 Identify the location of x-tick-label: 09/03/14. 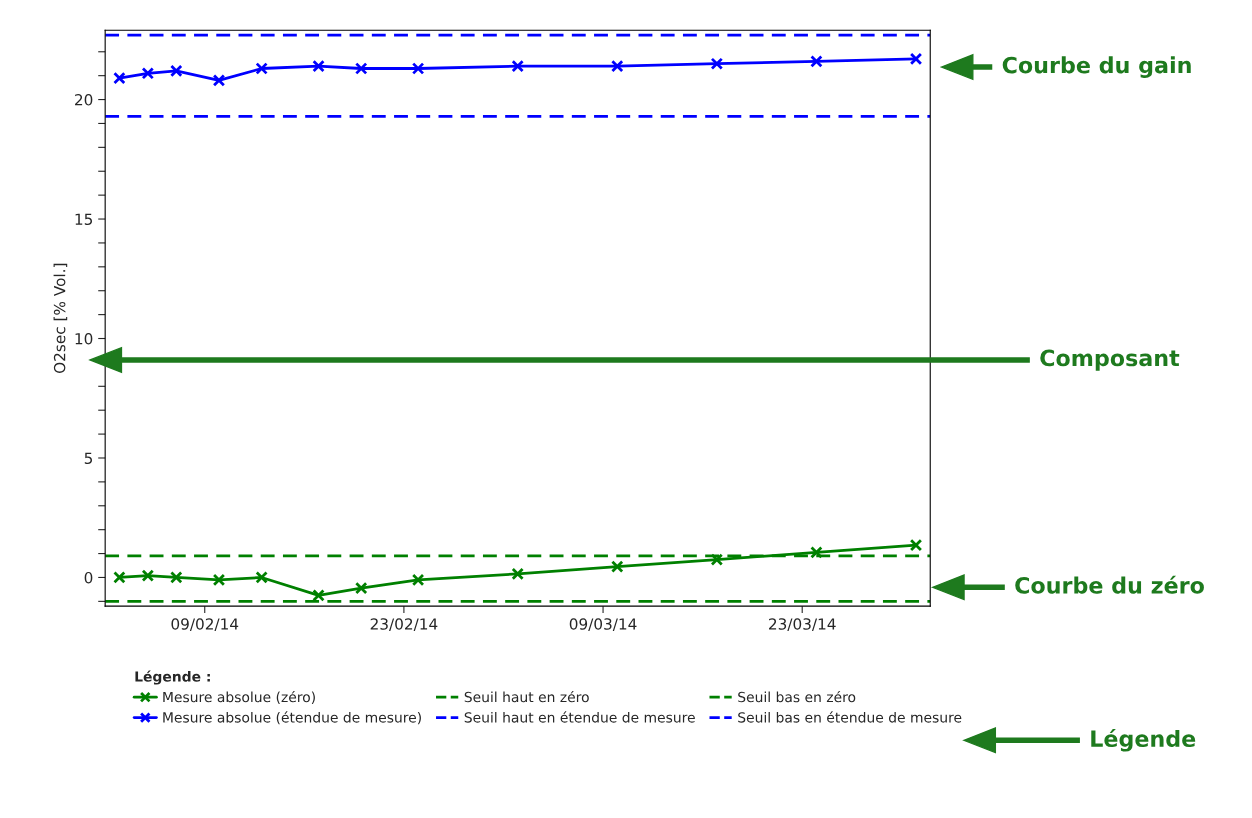
(603, 624).